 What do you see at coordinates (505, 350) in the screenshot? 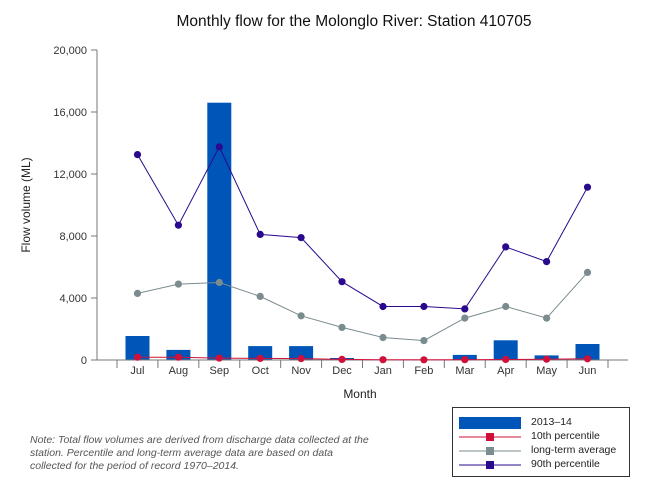
I see `bar-apr` at bounding box center [505, 350].